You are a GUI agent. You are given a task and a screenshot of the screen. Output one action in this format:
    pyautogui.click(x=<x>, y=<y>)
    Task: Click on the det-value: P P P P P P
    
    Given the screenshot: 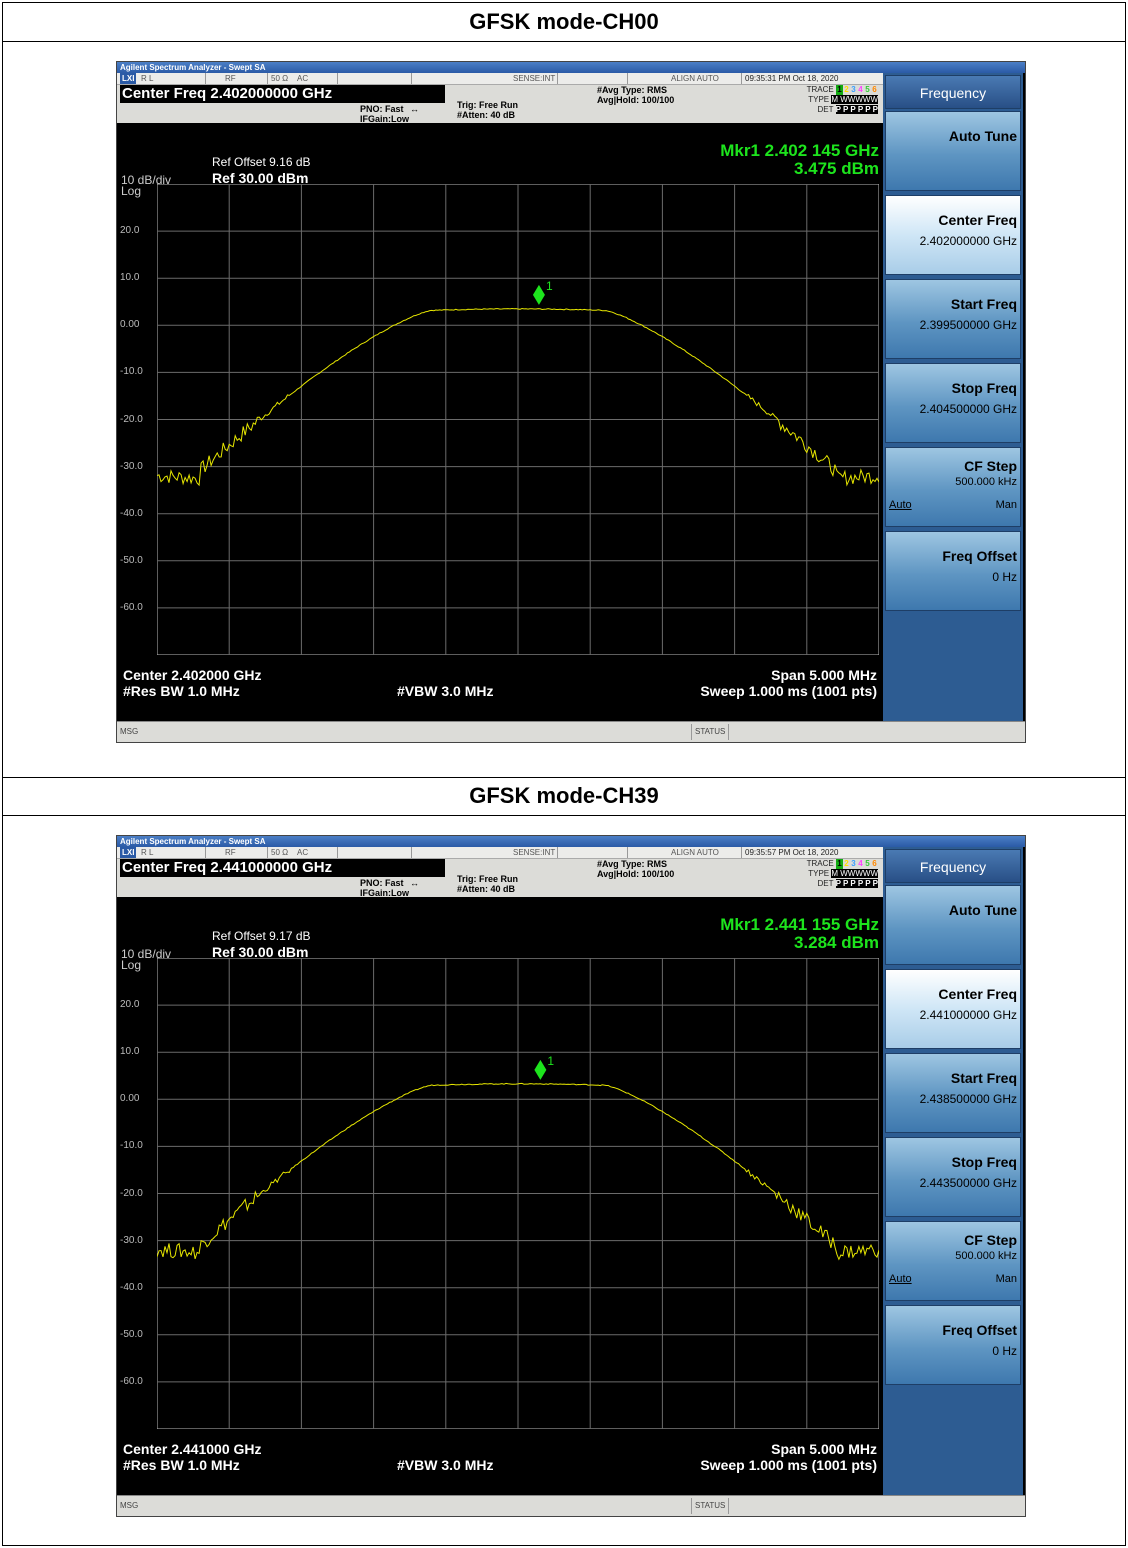 What is the action you would take?
    pyautogui.click(x=856, y=883)
    